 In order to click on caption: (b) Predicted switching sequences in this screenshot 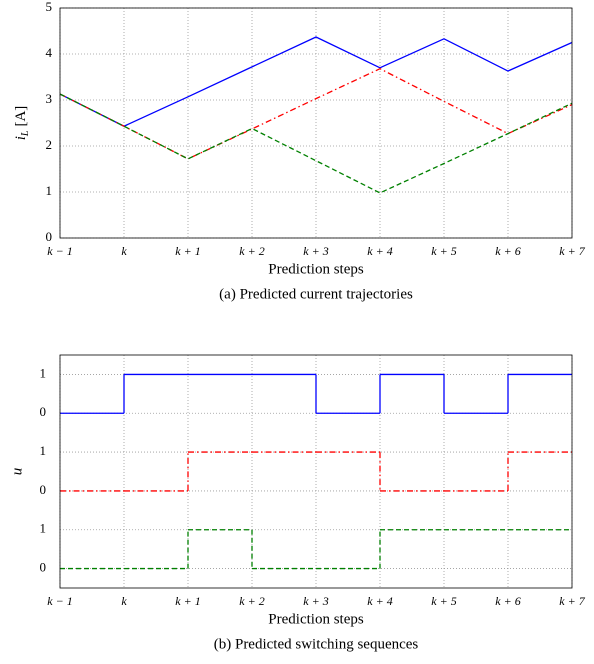, I will do `click(316, 644)`.